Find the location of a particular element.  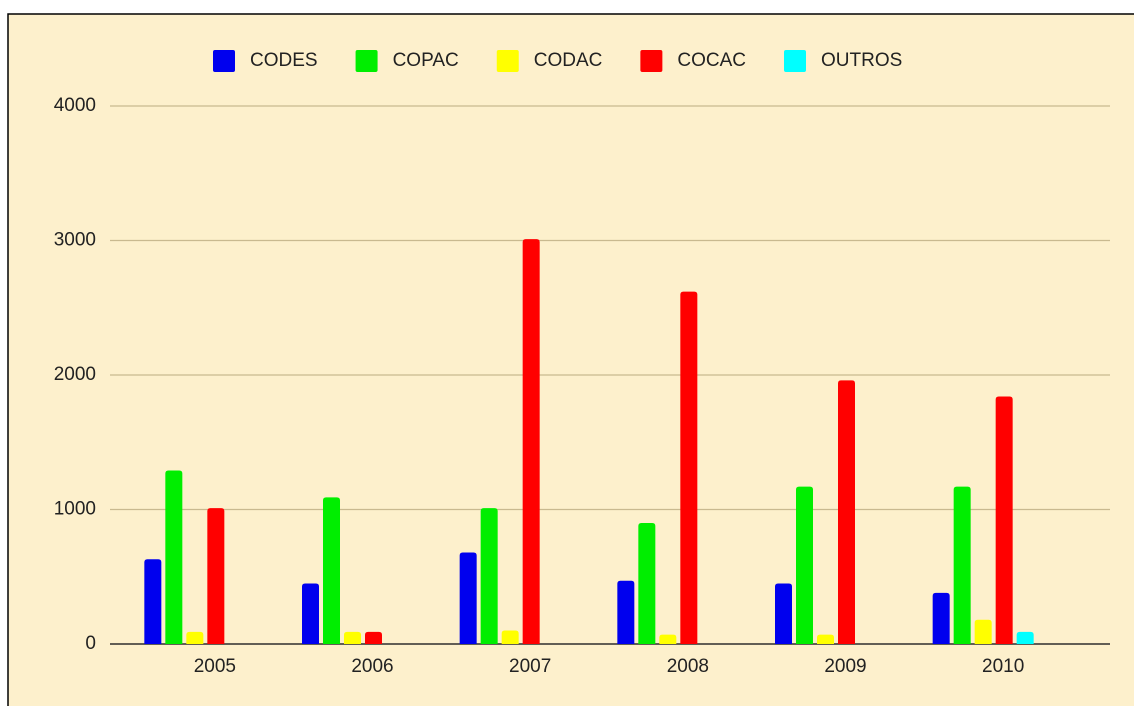

x-tick-label: 2008 is located at coordinates (688, 666).